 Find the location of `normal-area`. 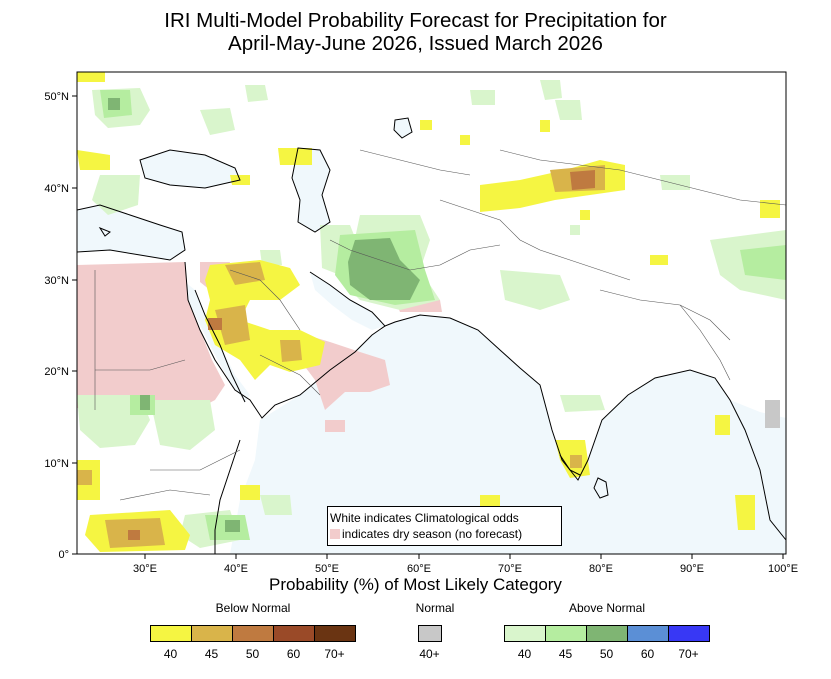

normal-area is located at coordinates (772, 414).